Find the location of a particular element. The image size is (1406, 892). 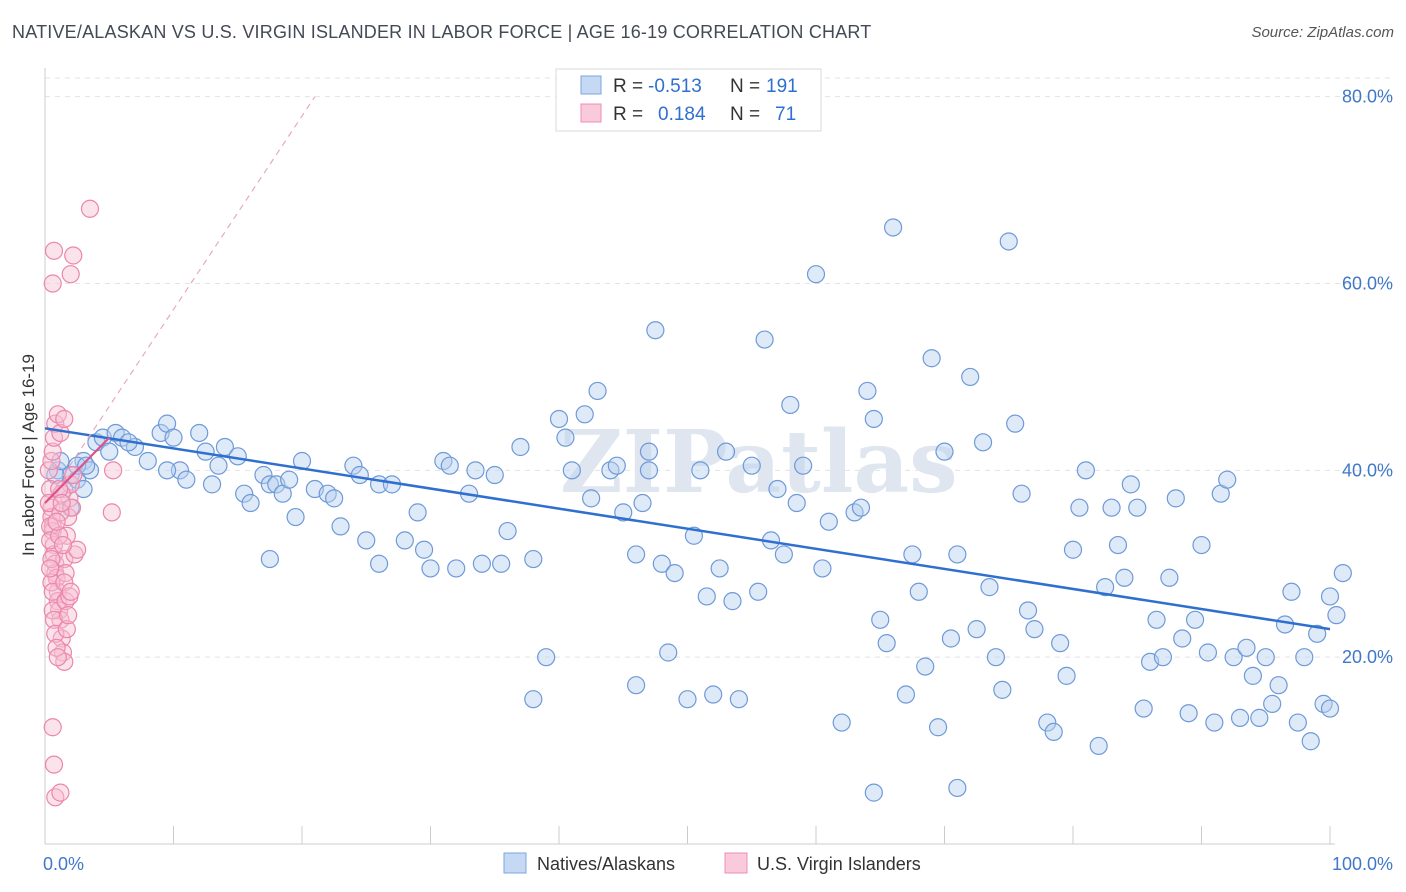

legend-swatch-virgin-islanders is located at coordinates (736, 863).